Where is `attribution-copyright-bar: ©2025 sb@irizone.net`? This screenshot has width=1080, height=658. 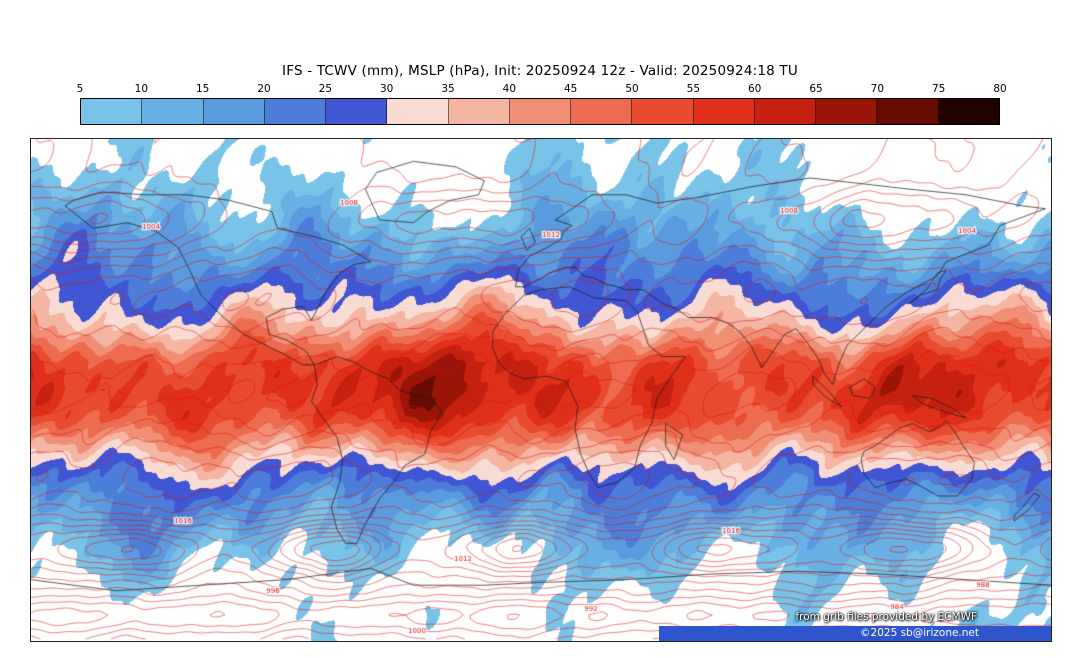 attribution-copyright-bar: ©2025 sb@irizone.net is located at coordinates (855, 633).